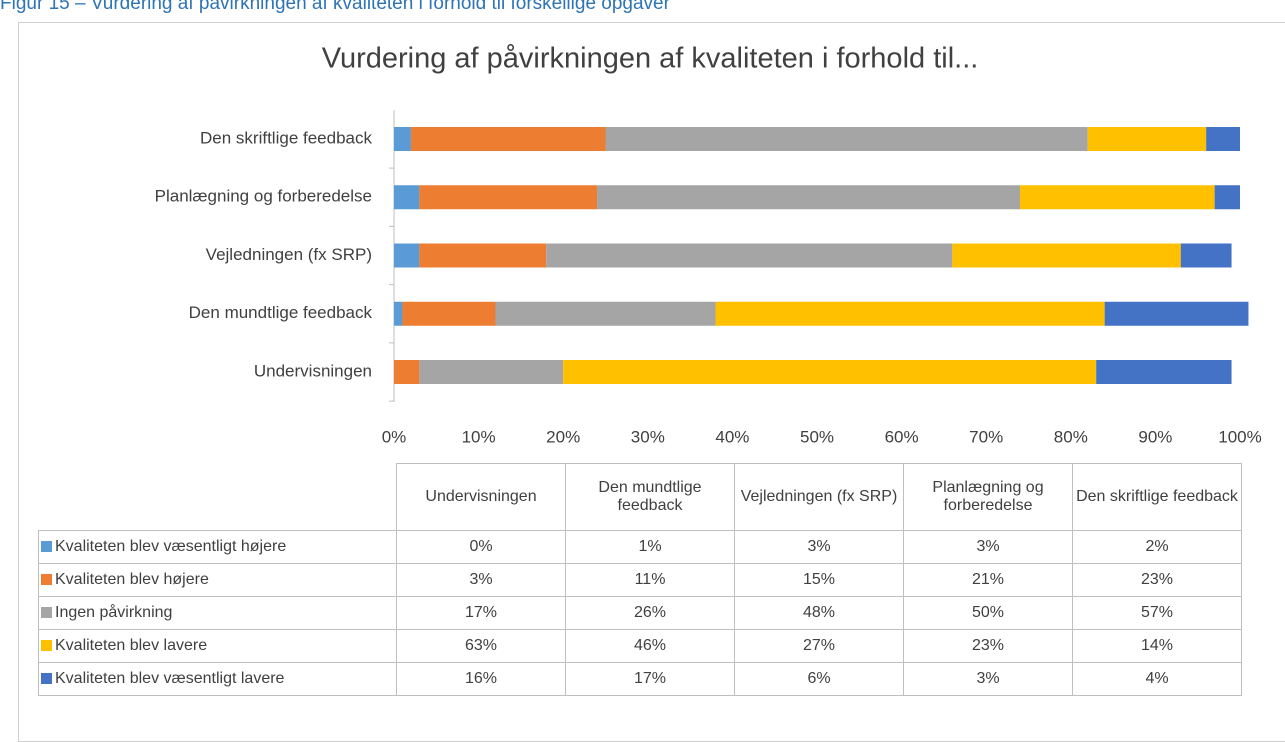 The width and height of the screenshot is (1285, 742). Describe the element at coordinates (1155, 436) in the screenshot. I see `x-tick-label: 90%` at that location.